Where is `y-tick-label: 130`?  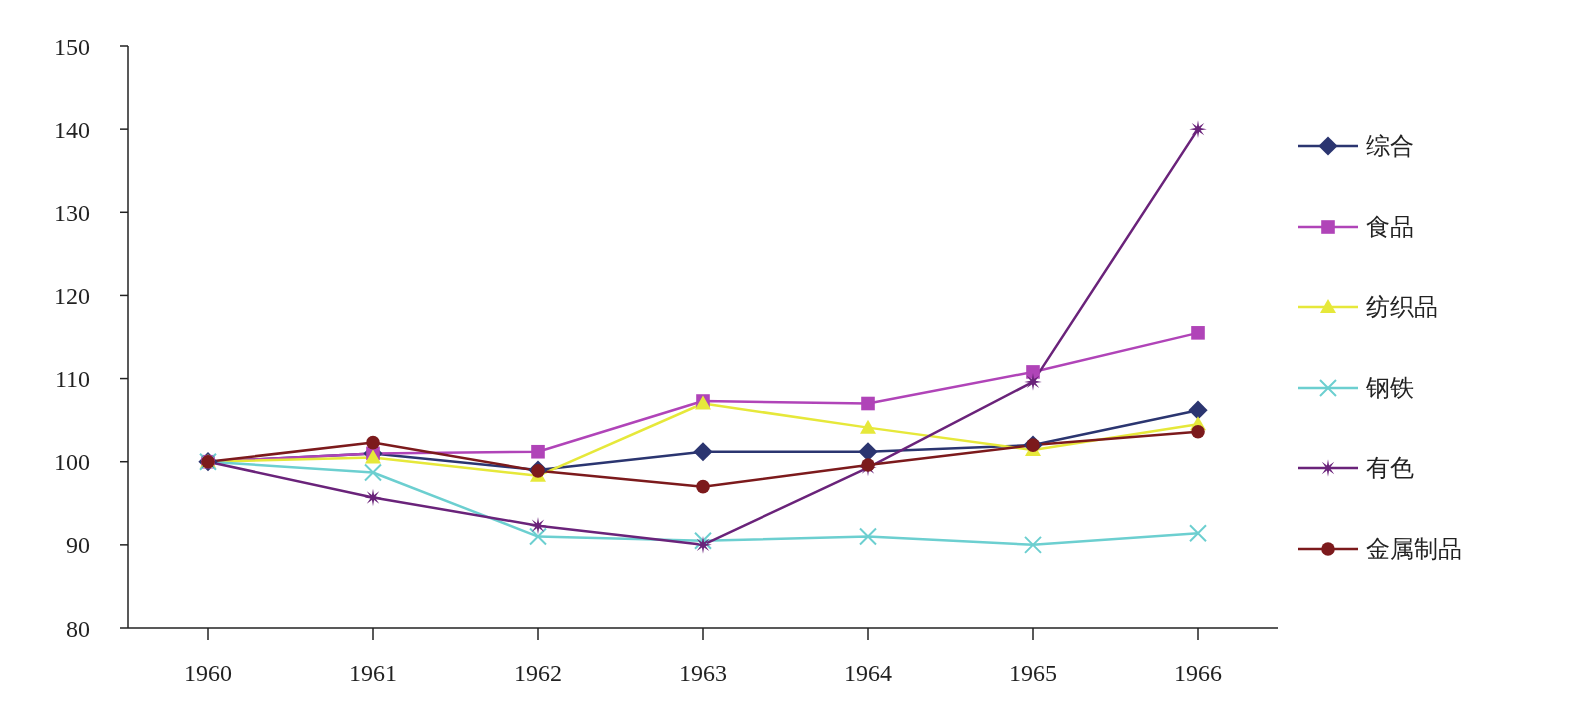
y-tick-label: 130 is located at coordinates (72, 212).